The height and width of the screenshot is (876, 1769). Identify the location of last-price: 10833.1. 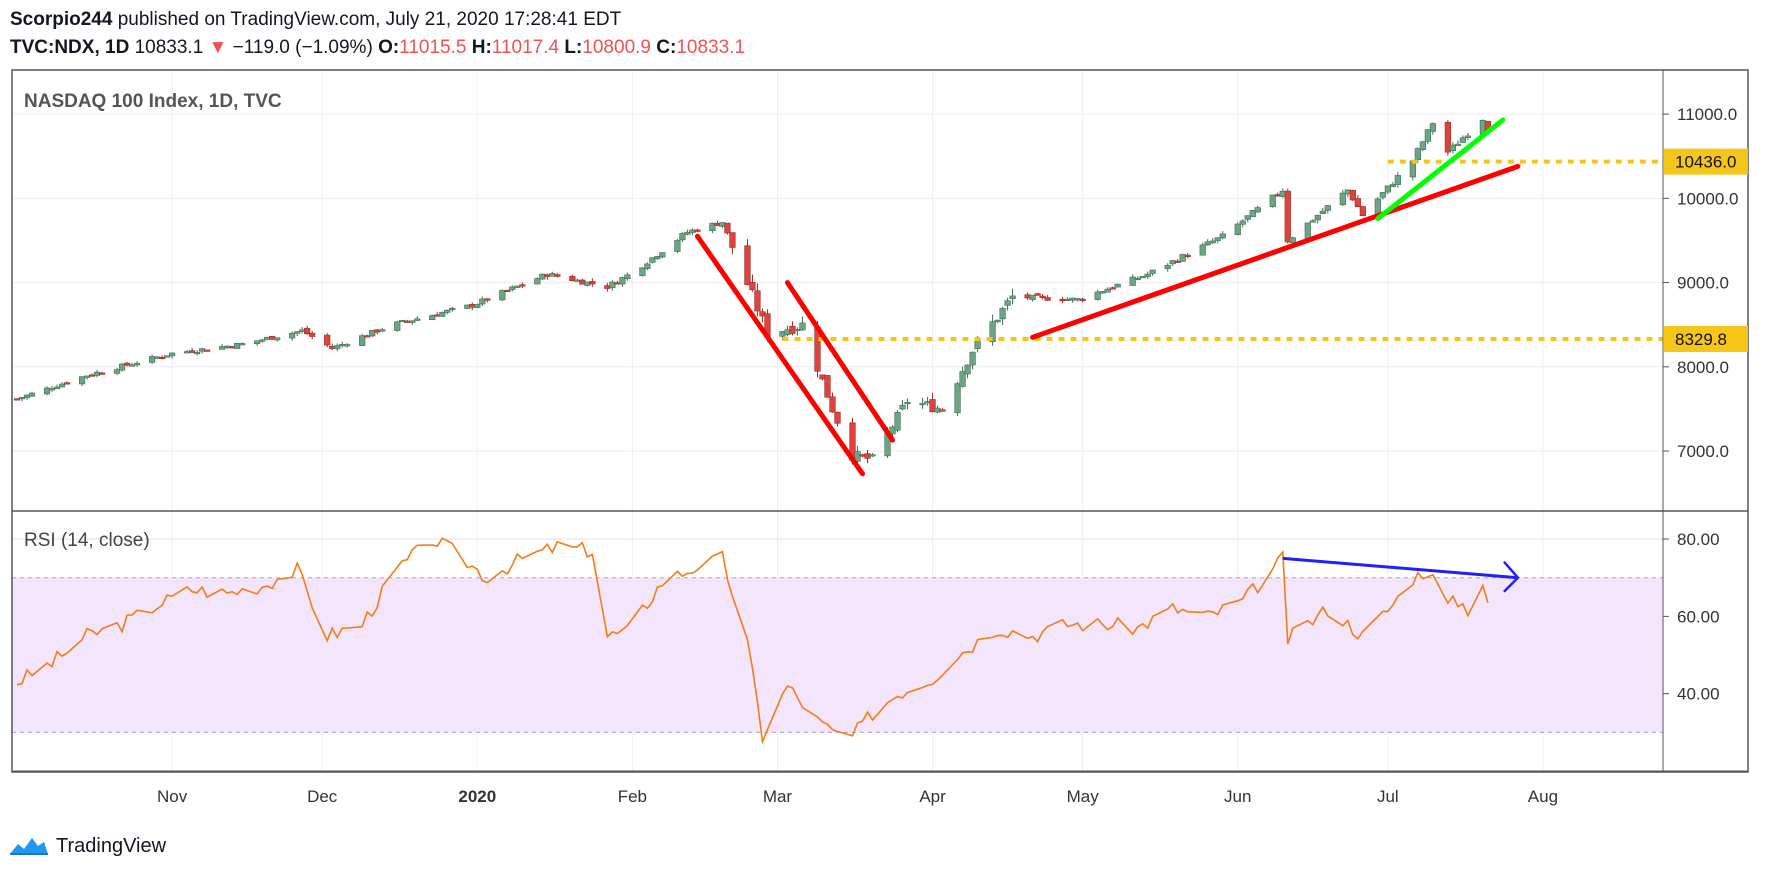
(169, 47).